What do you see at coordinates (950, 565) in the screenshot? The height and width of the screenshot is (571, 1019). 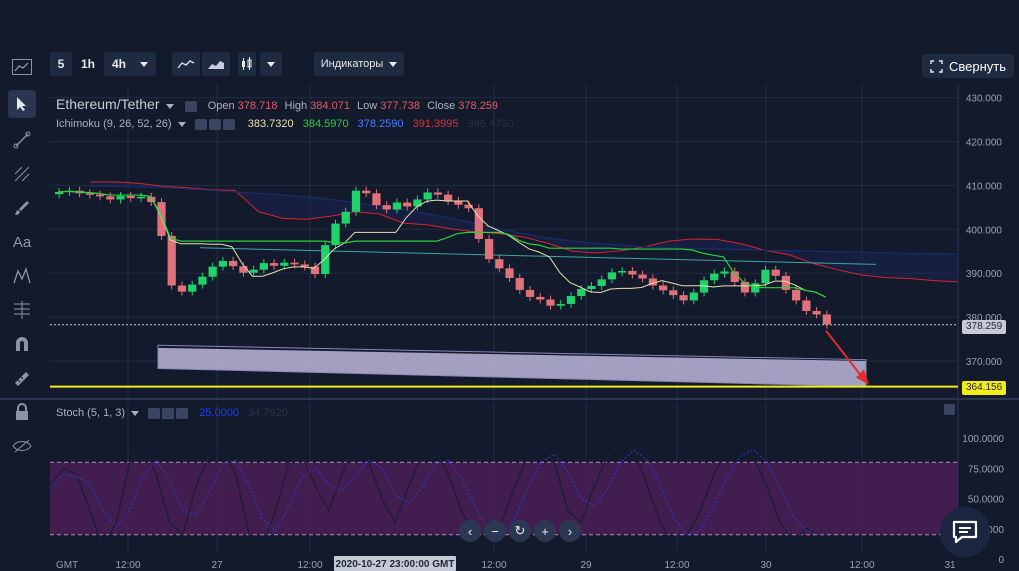 I see `time-axis-label: 31` at bounding box center [950, 565].